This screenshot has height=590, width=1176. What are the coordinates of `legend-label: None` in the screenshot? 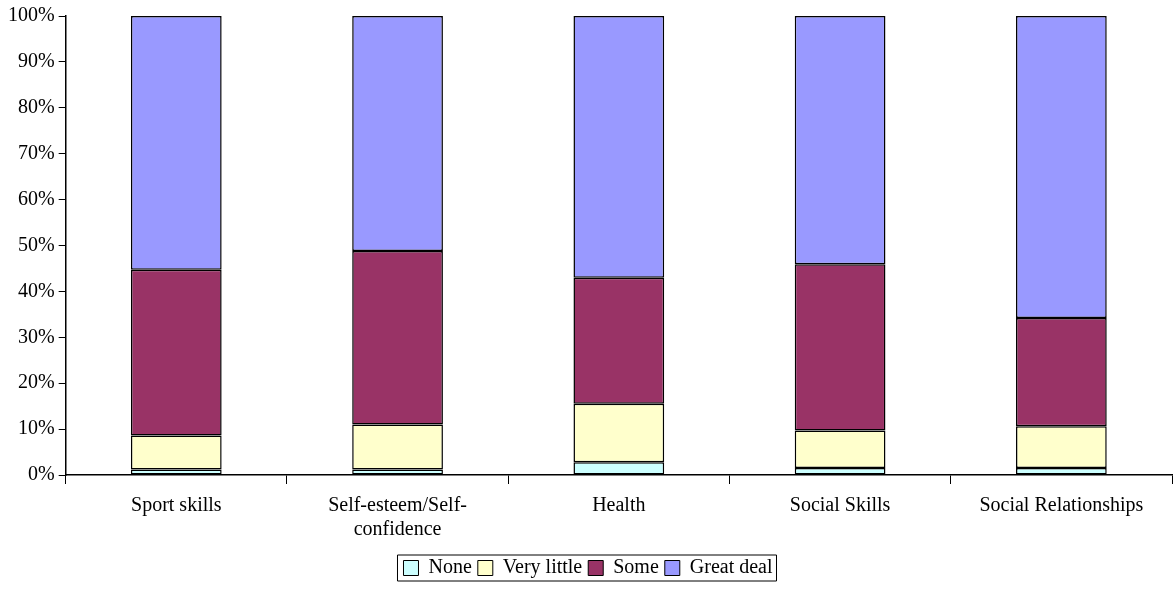 It's located at (450, 566).